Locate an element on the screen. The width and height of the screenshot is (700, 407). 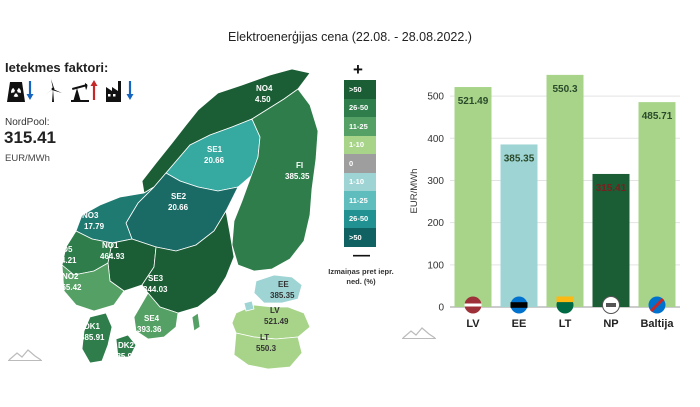
y-axis-label: EUR/MWh is located at coordinates (414, 191).